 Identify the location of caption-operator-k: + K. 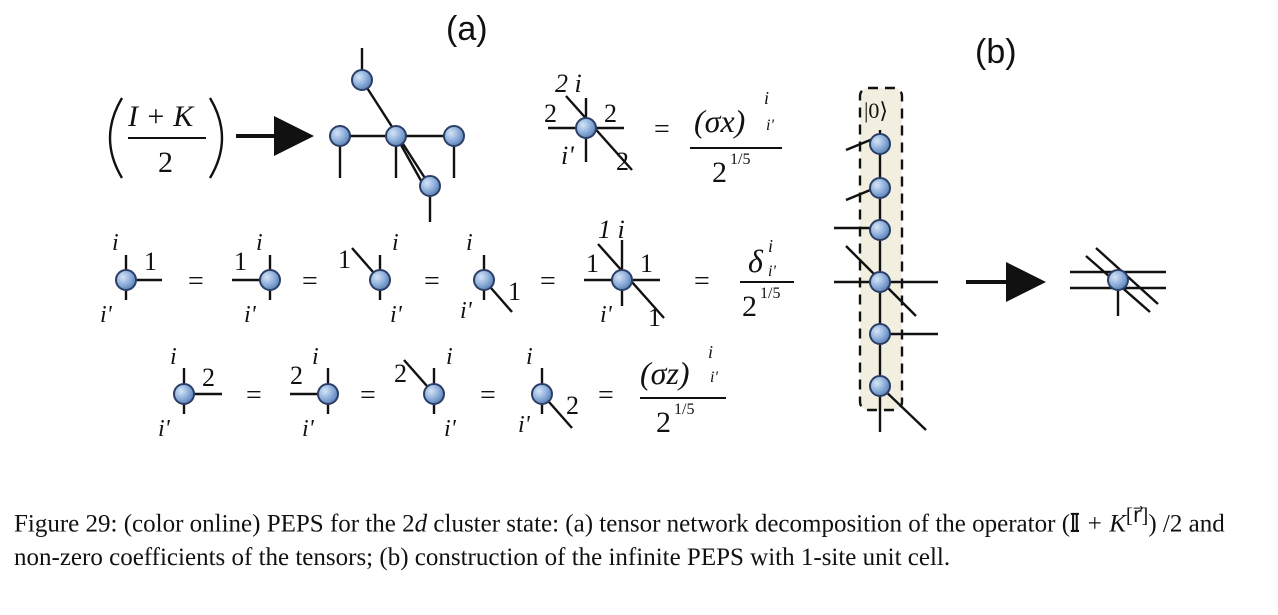
(1106, 524).